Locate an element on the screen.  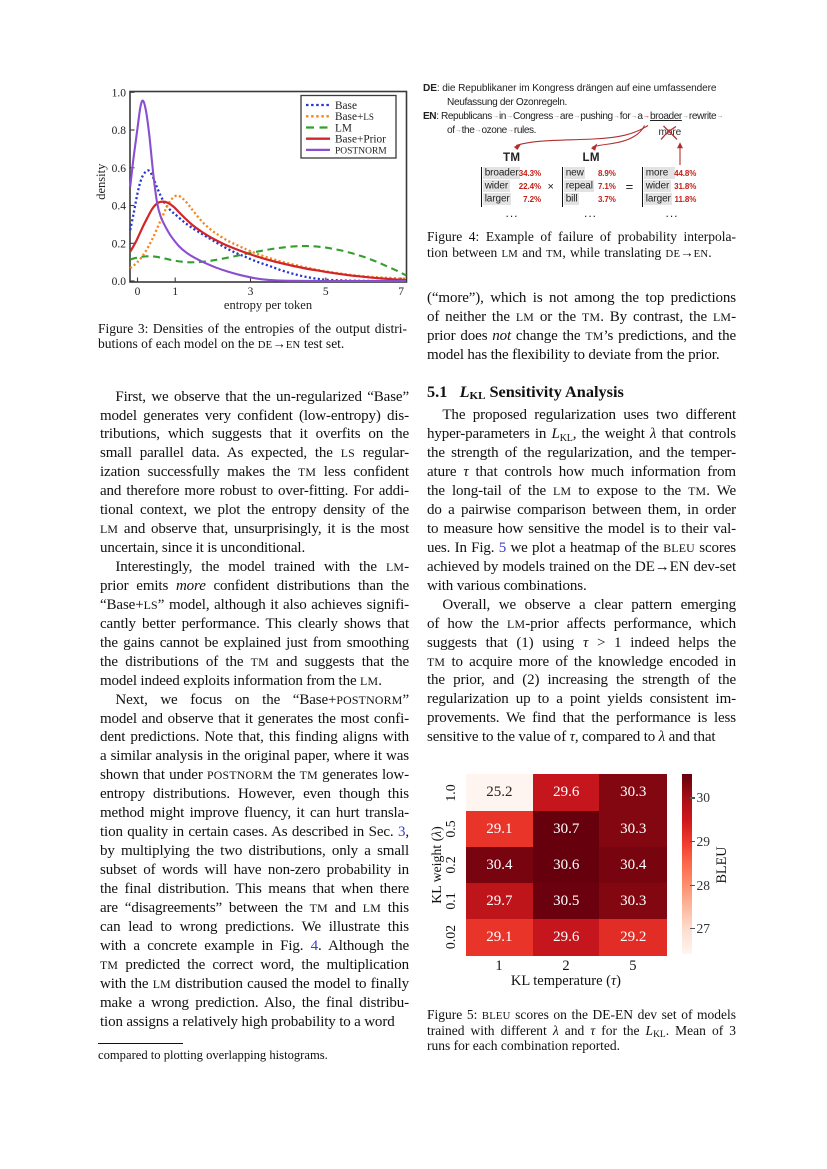
svg-text: density is located at coordinates (102, 181).